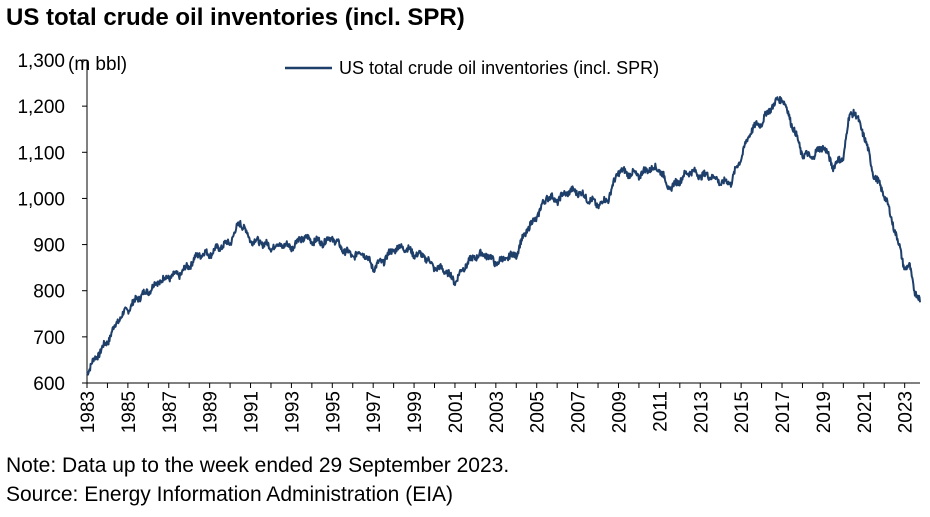 This screenshot has width=930, height=517. What do you see at coordinates (211, 412) in the screenshot?
I see `x-tick-label: 1989` at bounding box center [211, 412].